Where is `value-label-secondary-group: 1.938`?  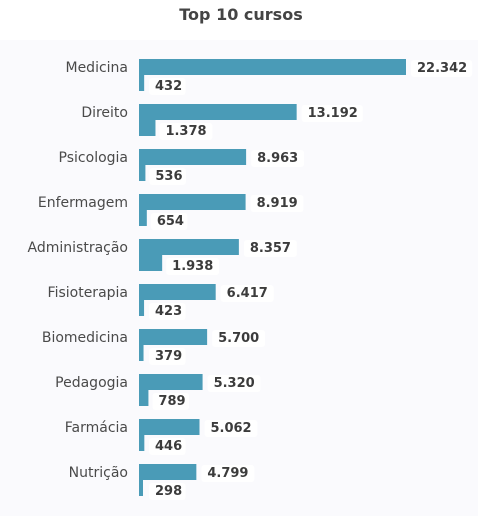 value-label-secondary-group: 1.938 is located at coordinates (193, 266).